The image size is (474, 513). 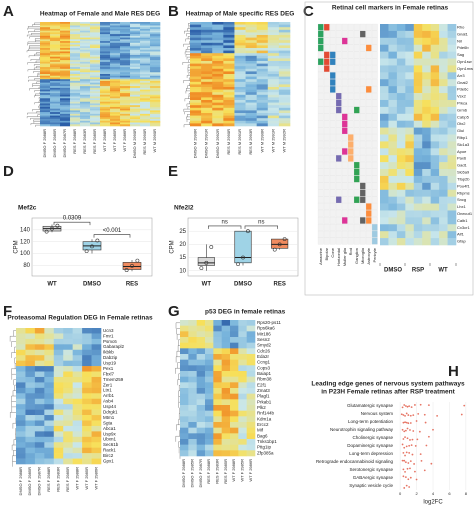 What do you see at coordinates (225, 227) in the screenshot?
I see `significance-bracket` at bounding box center [225, 227].